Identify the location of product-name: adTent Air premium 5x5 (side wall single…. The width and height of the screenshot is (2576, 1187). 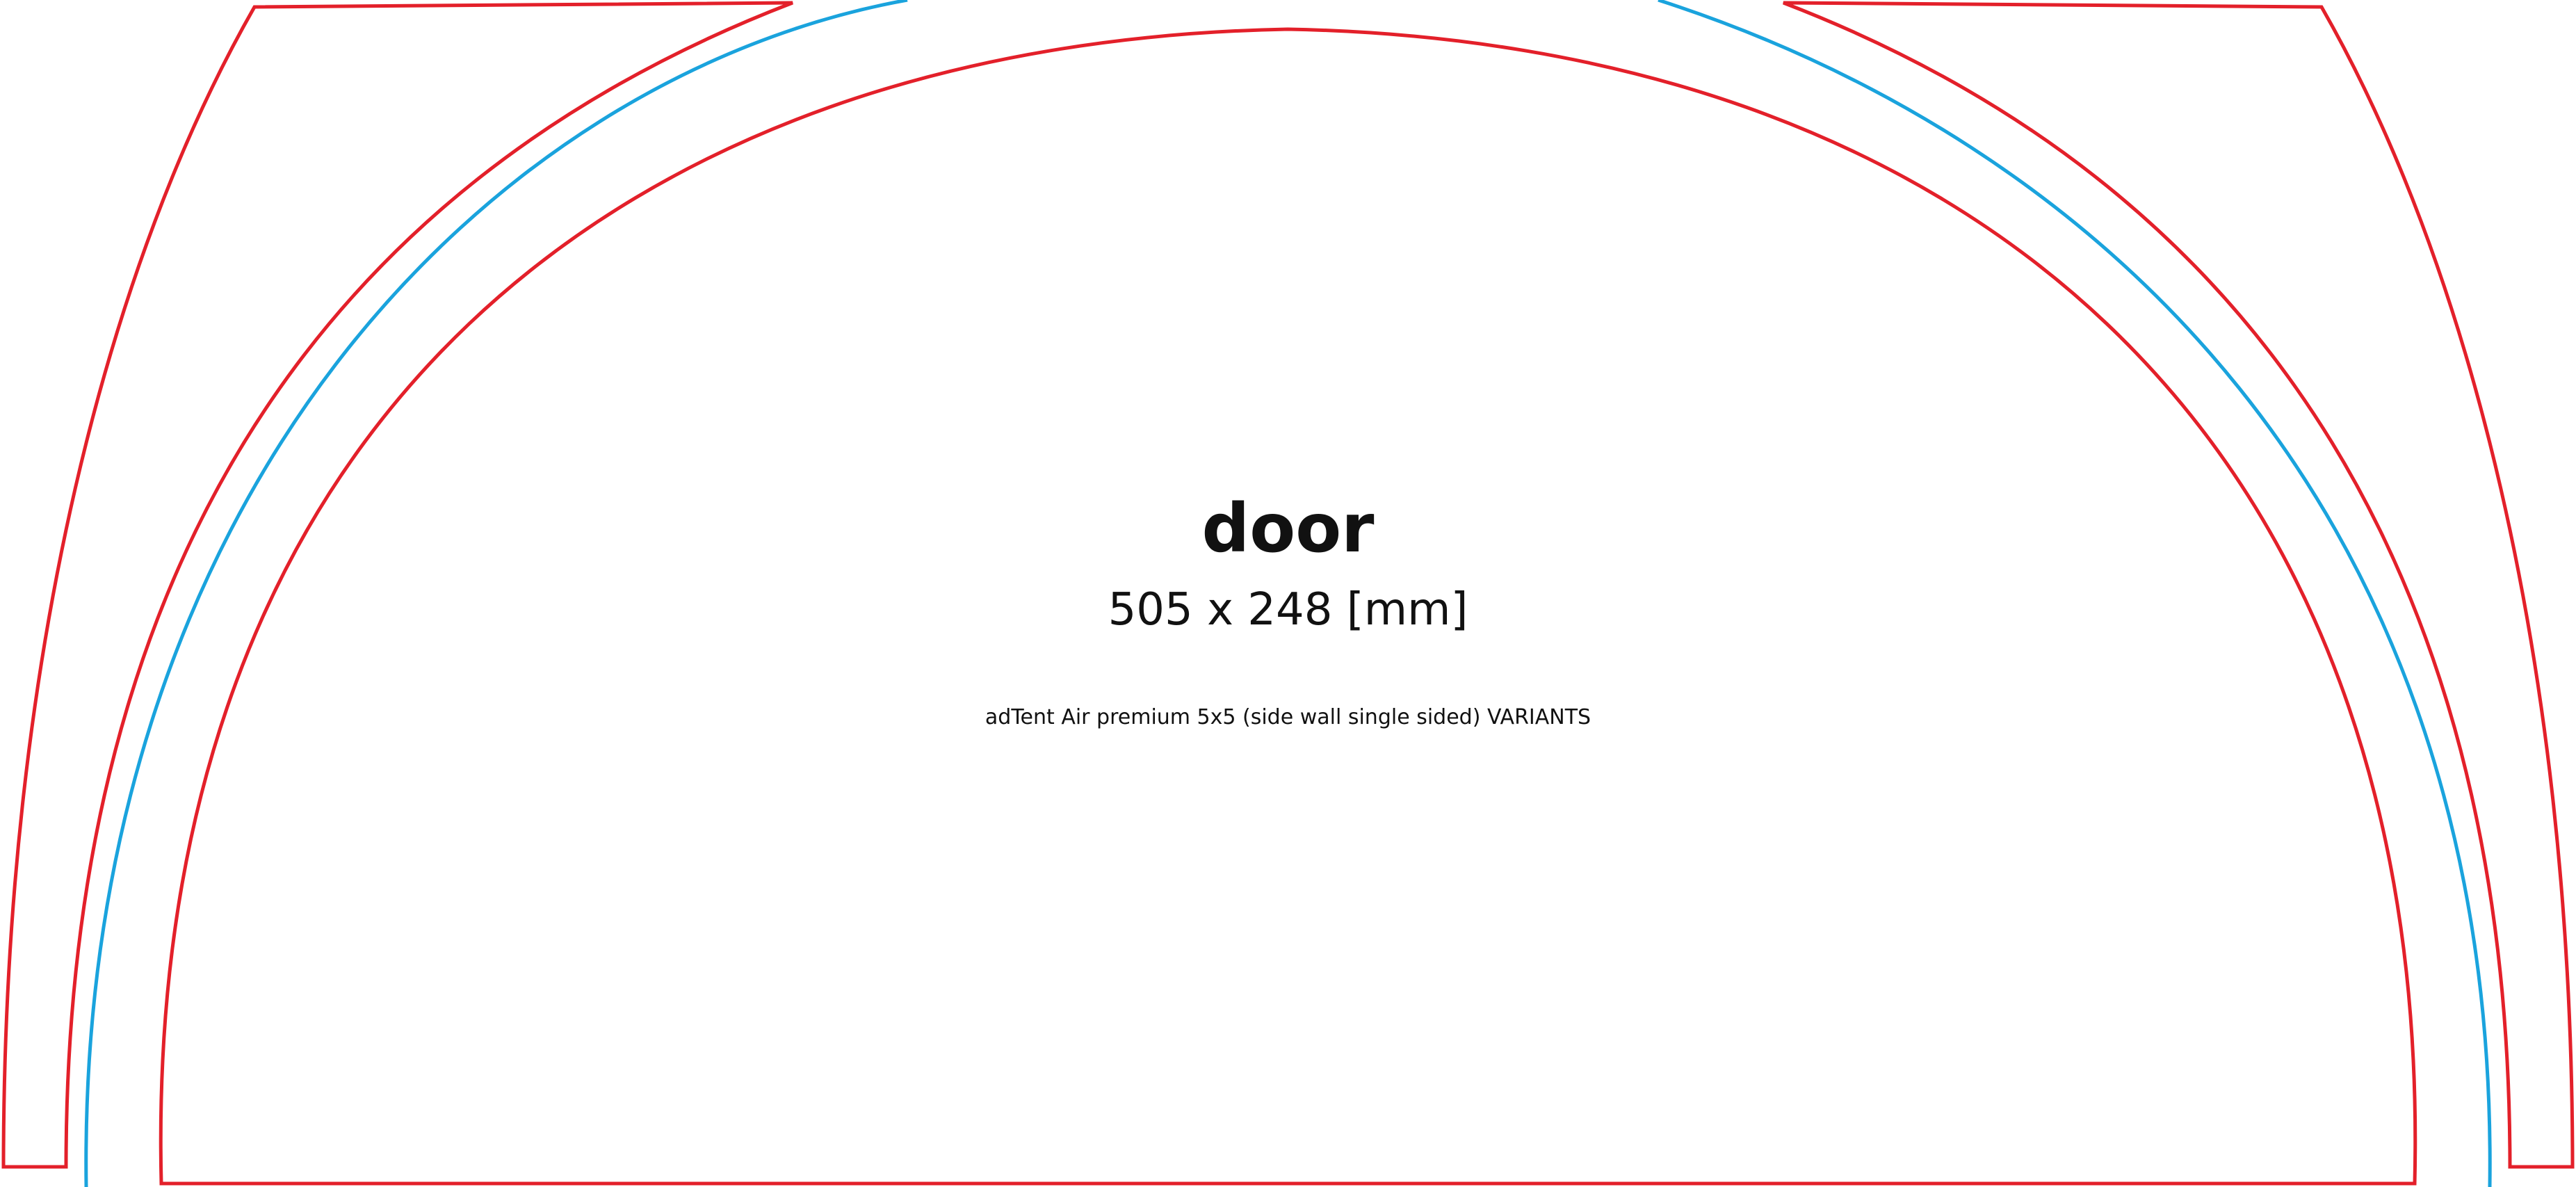
(1288, 717).